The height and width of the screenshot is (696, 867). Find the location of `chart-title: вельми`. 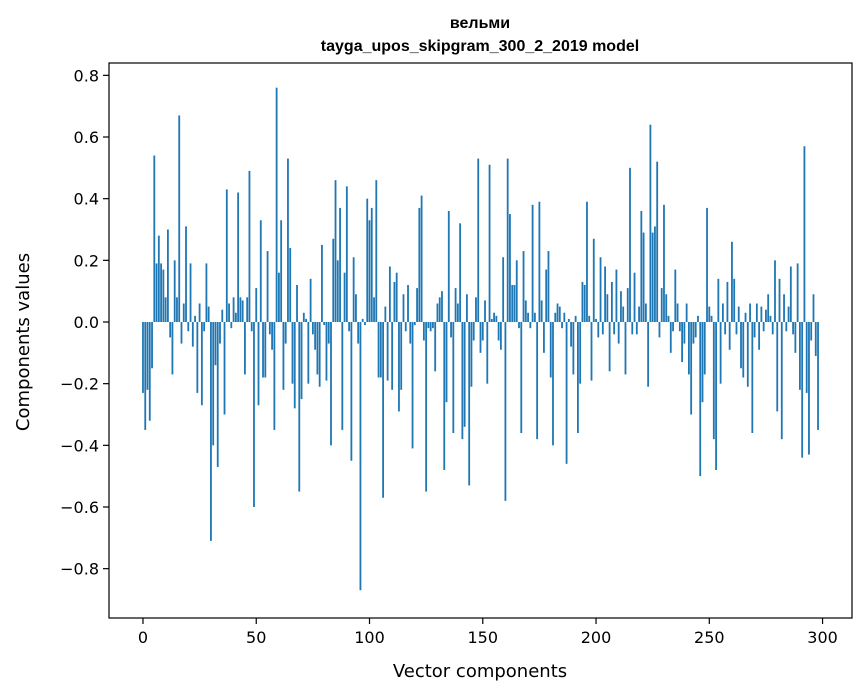

chart-title: вельми is located at coordinates (480, 23).